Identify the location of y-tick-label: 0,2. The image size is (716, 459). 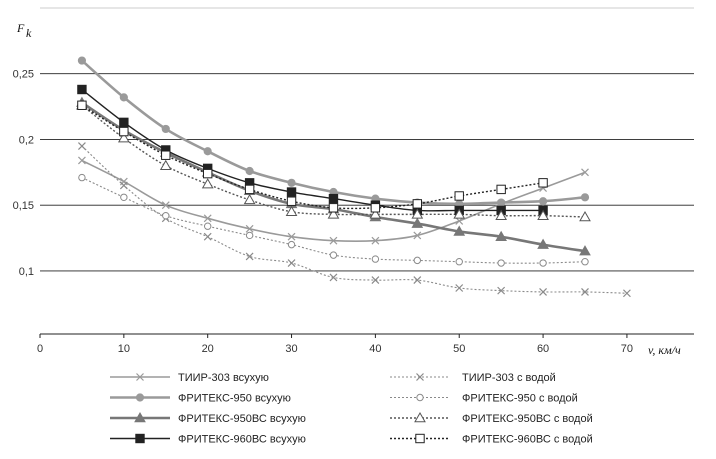
(26, 140).